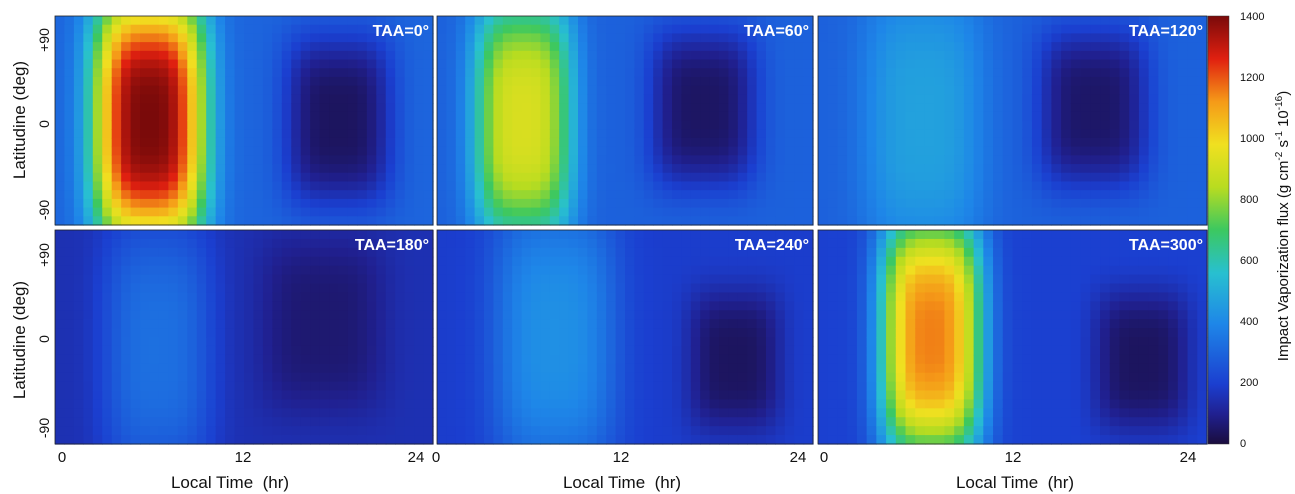 This screenshot has width=1295, height=494. I want to click on panel-title: TAA=120°, so click(1166, 31).